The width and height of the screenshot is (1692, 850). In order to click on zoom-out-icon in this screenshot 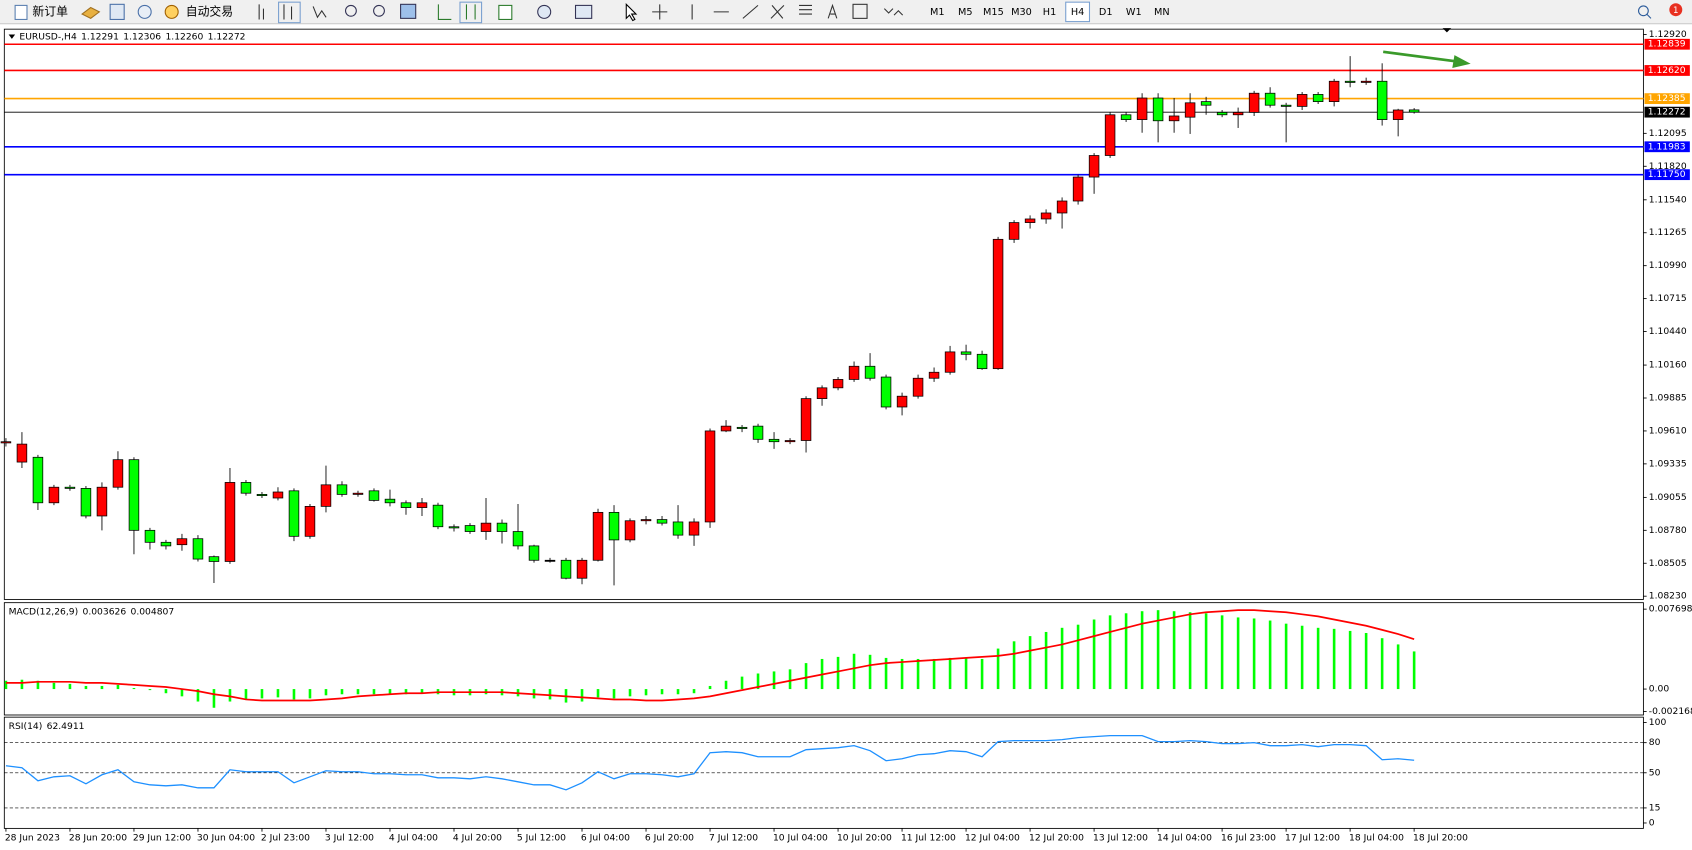, I will do `click(379, 10)`.